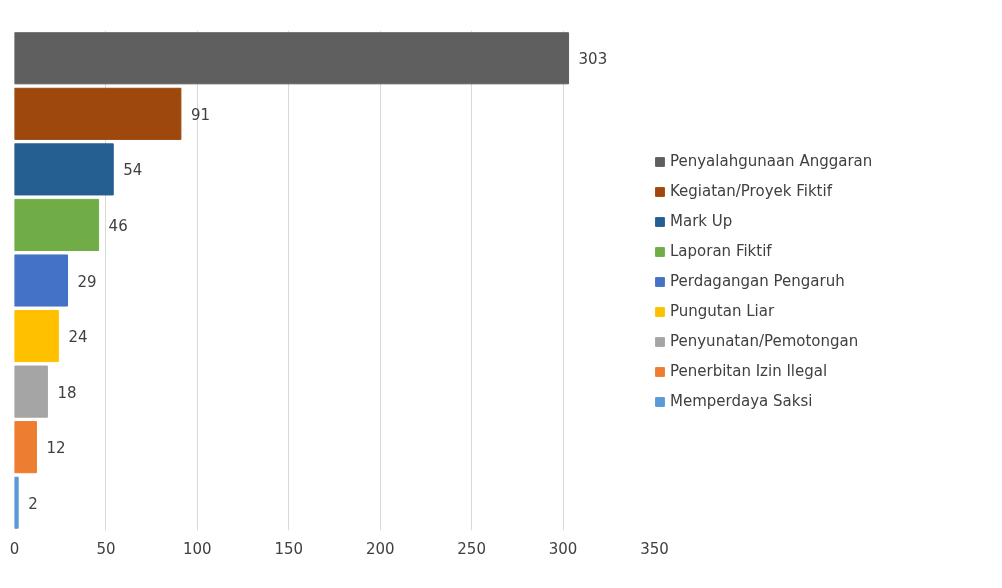 The image size is (1002, 588). I want to click on x-tick-label: 50, so click(106, 548).